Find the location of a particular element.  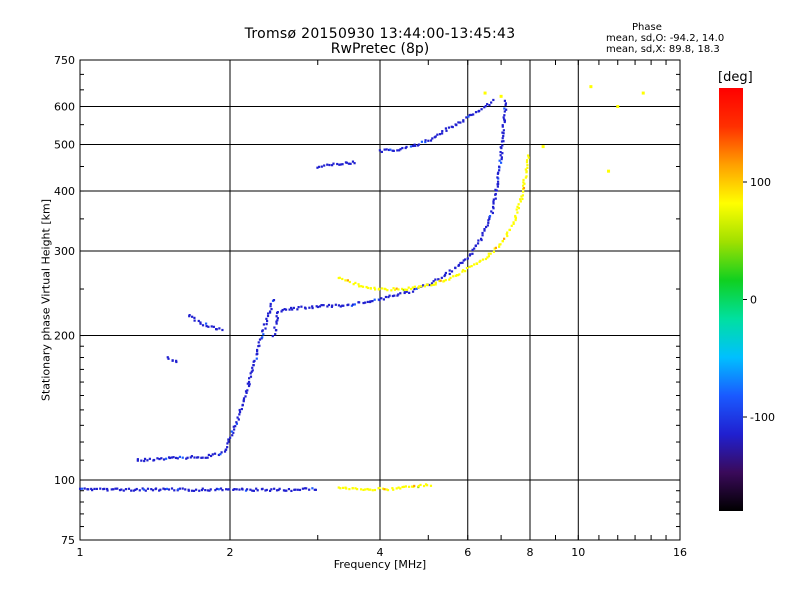

colorbar-tick-label: -100 is located at coordinates (762, 417).